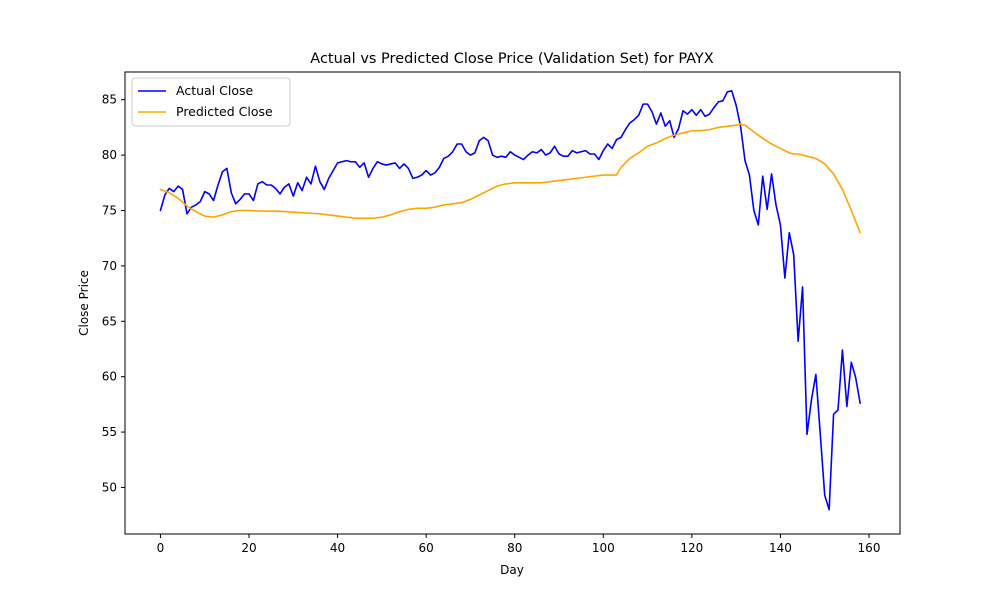 The width and height of the screenshot is (1000, 600). Describe the element at coordinates (691, 548) in the screenshot. I see `x-tick-label: 120` at that location.